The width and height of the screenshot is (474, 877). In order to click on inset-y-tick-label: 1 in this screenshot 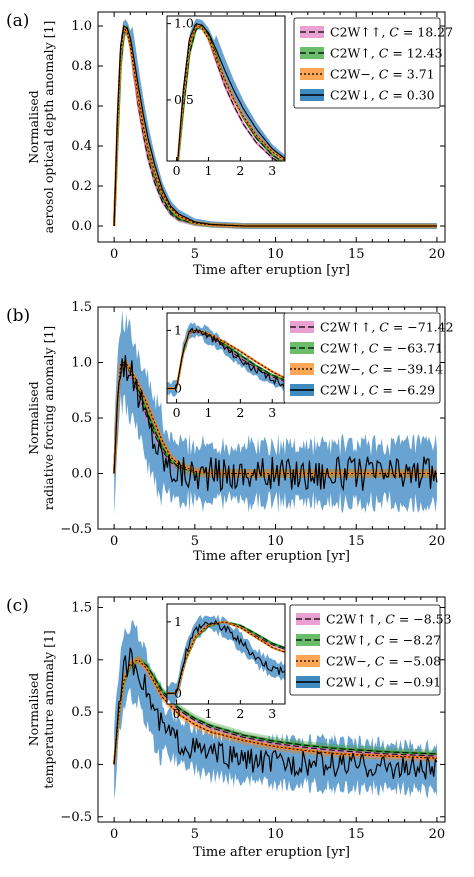, I will do `click(178, 329)`.